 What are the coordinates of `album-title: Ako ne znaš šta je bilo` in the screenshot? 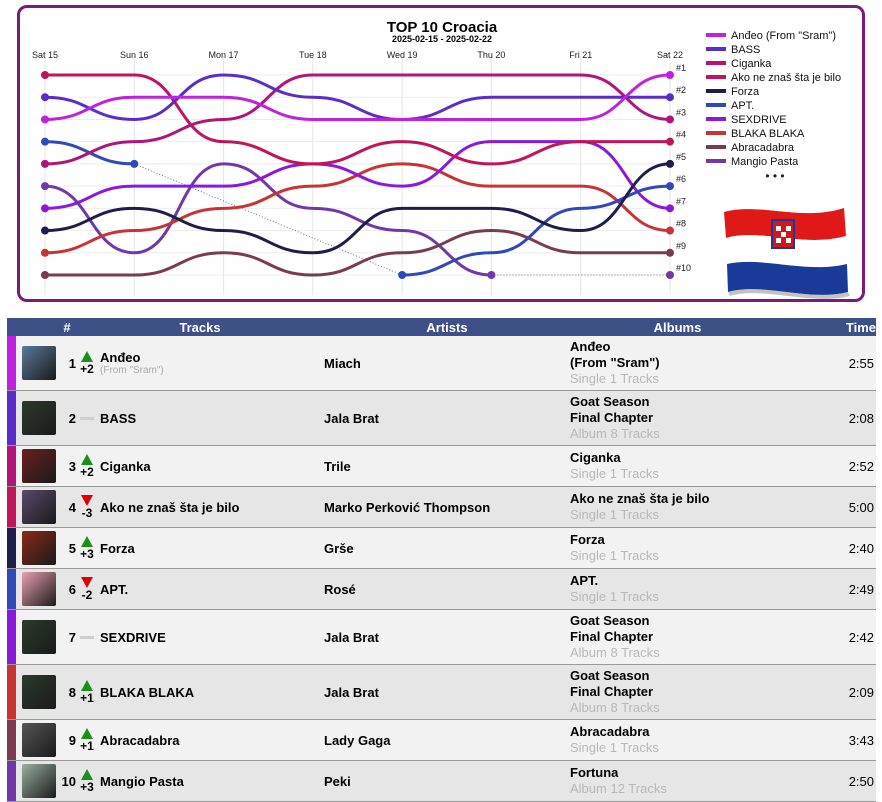 It's located at (640, 498).